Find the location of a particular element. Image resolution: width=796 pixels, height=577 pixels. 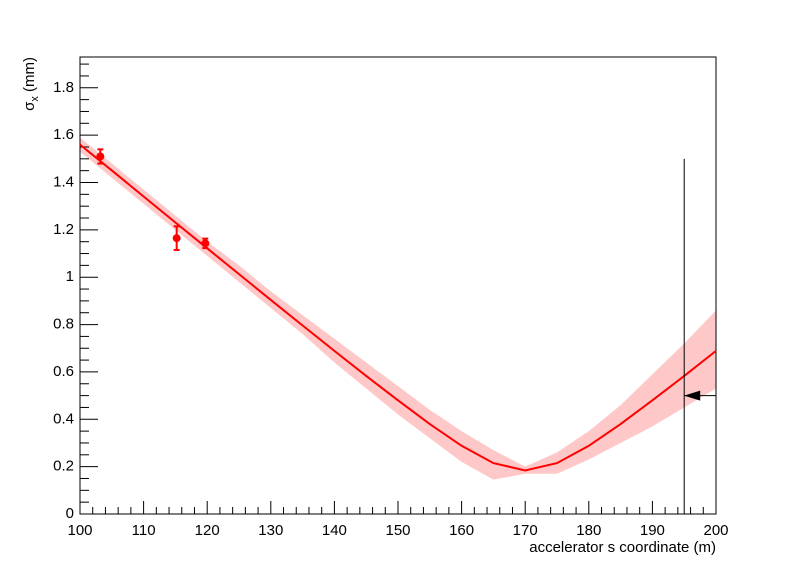

arrow-head is located at coordinates (692, 395).